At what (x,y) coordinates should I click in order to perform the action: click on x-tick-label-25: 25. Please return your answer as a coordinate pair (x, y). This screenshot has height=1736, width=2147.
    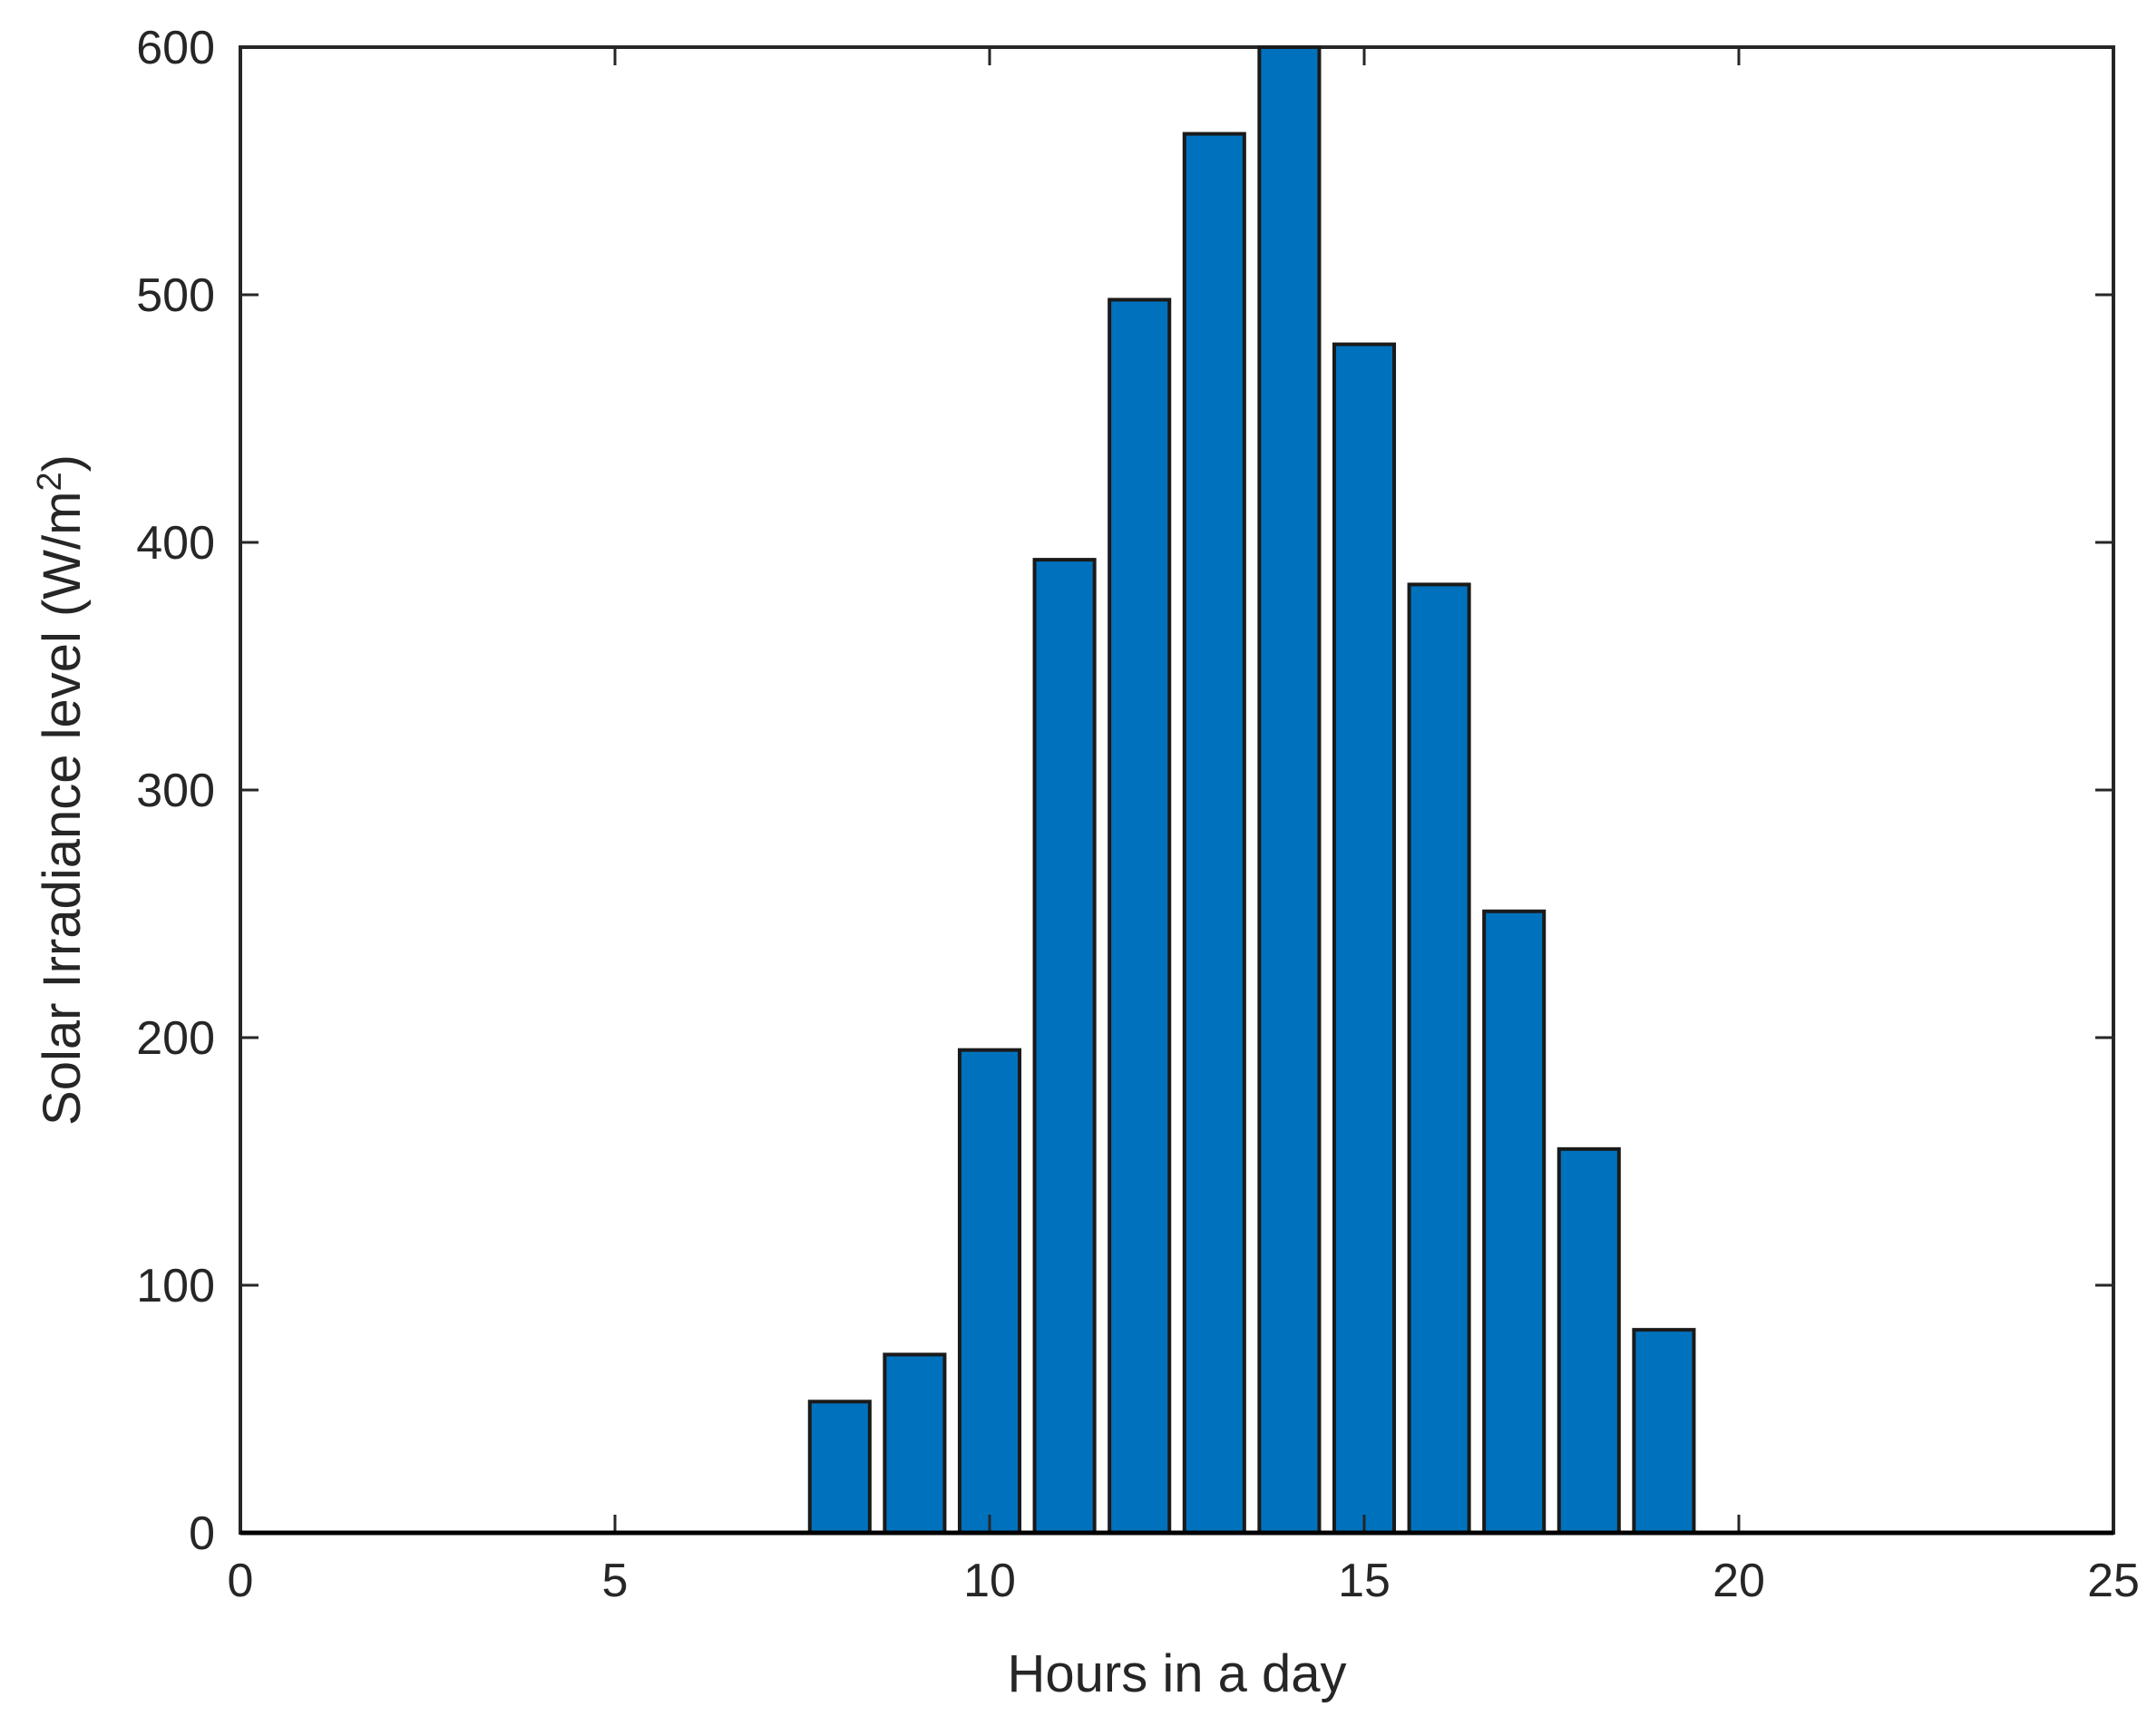
    Looking at the image, I should click on (2113, 1581).